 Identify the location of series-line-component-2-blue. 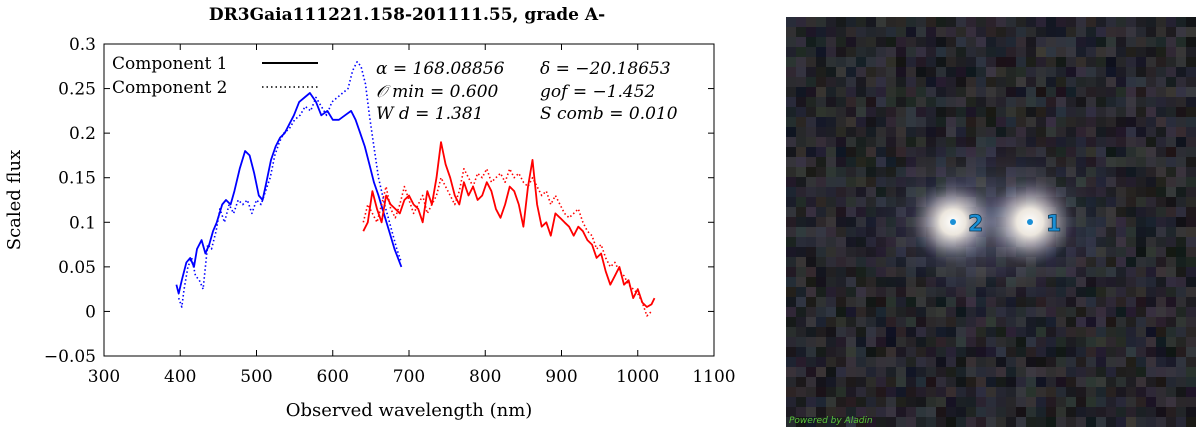
(290, 184).